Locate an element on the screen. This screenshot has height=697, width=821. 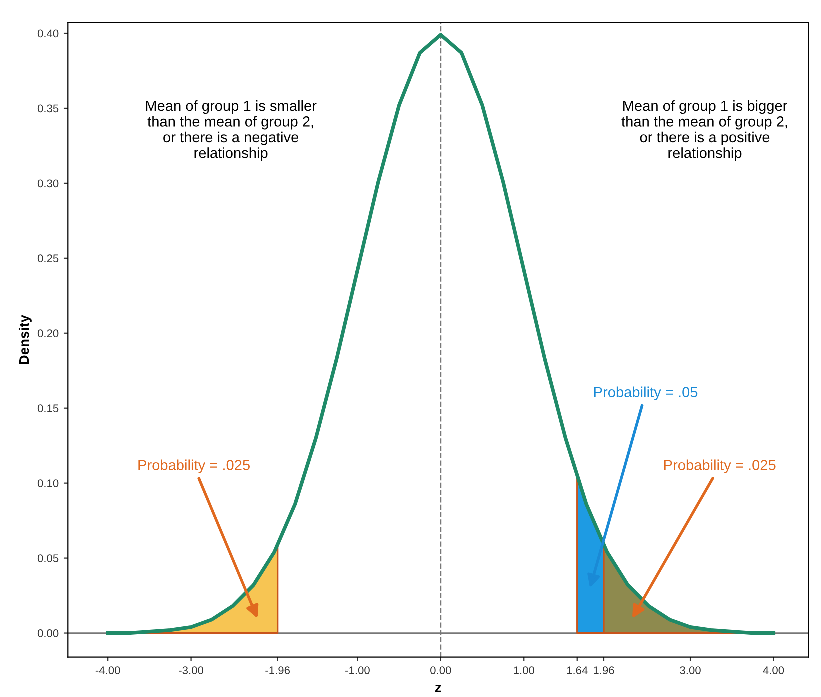
annotation: Mean of group 1 is bigger than the mean of group 2, or there is a positive relationship is located at coordinates (705, 131).